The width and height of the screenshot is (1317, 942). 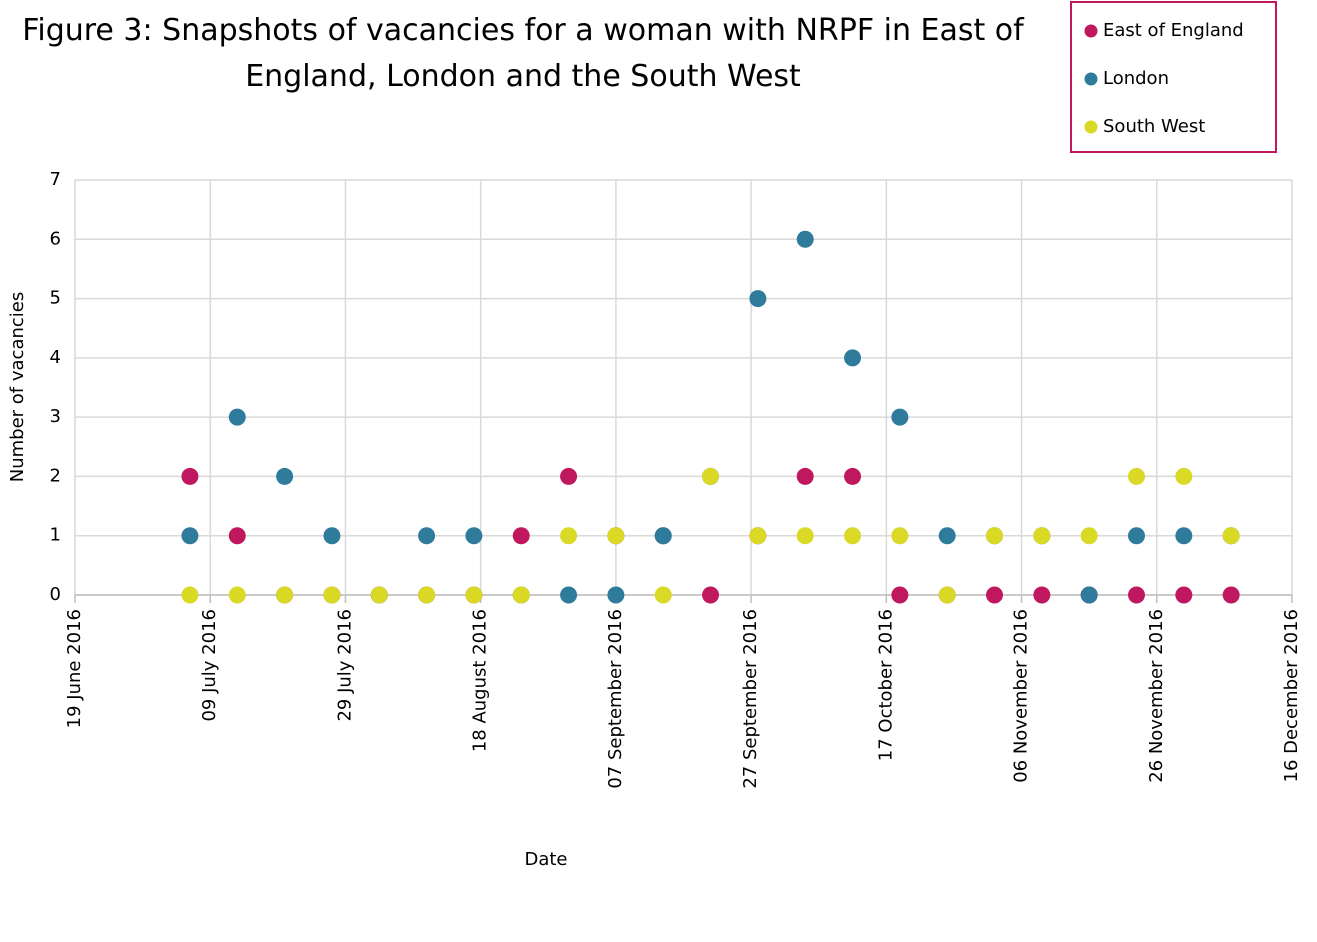 I want to click on y-tick-label: 7, so click(x=55, y=179).